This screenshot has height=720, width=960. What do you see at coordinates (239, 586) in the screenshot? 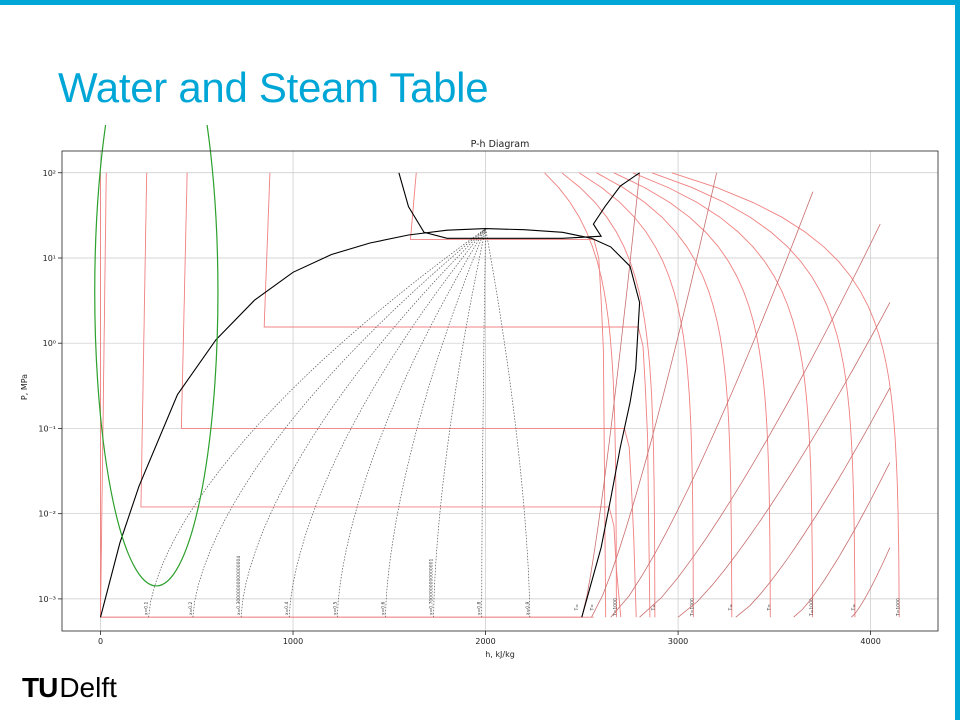
I see `quality-label: x=0.30000000000000004` at bounding box center [239, 586].